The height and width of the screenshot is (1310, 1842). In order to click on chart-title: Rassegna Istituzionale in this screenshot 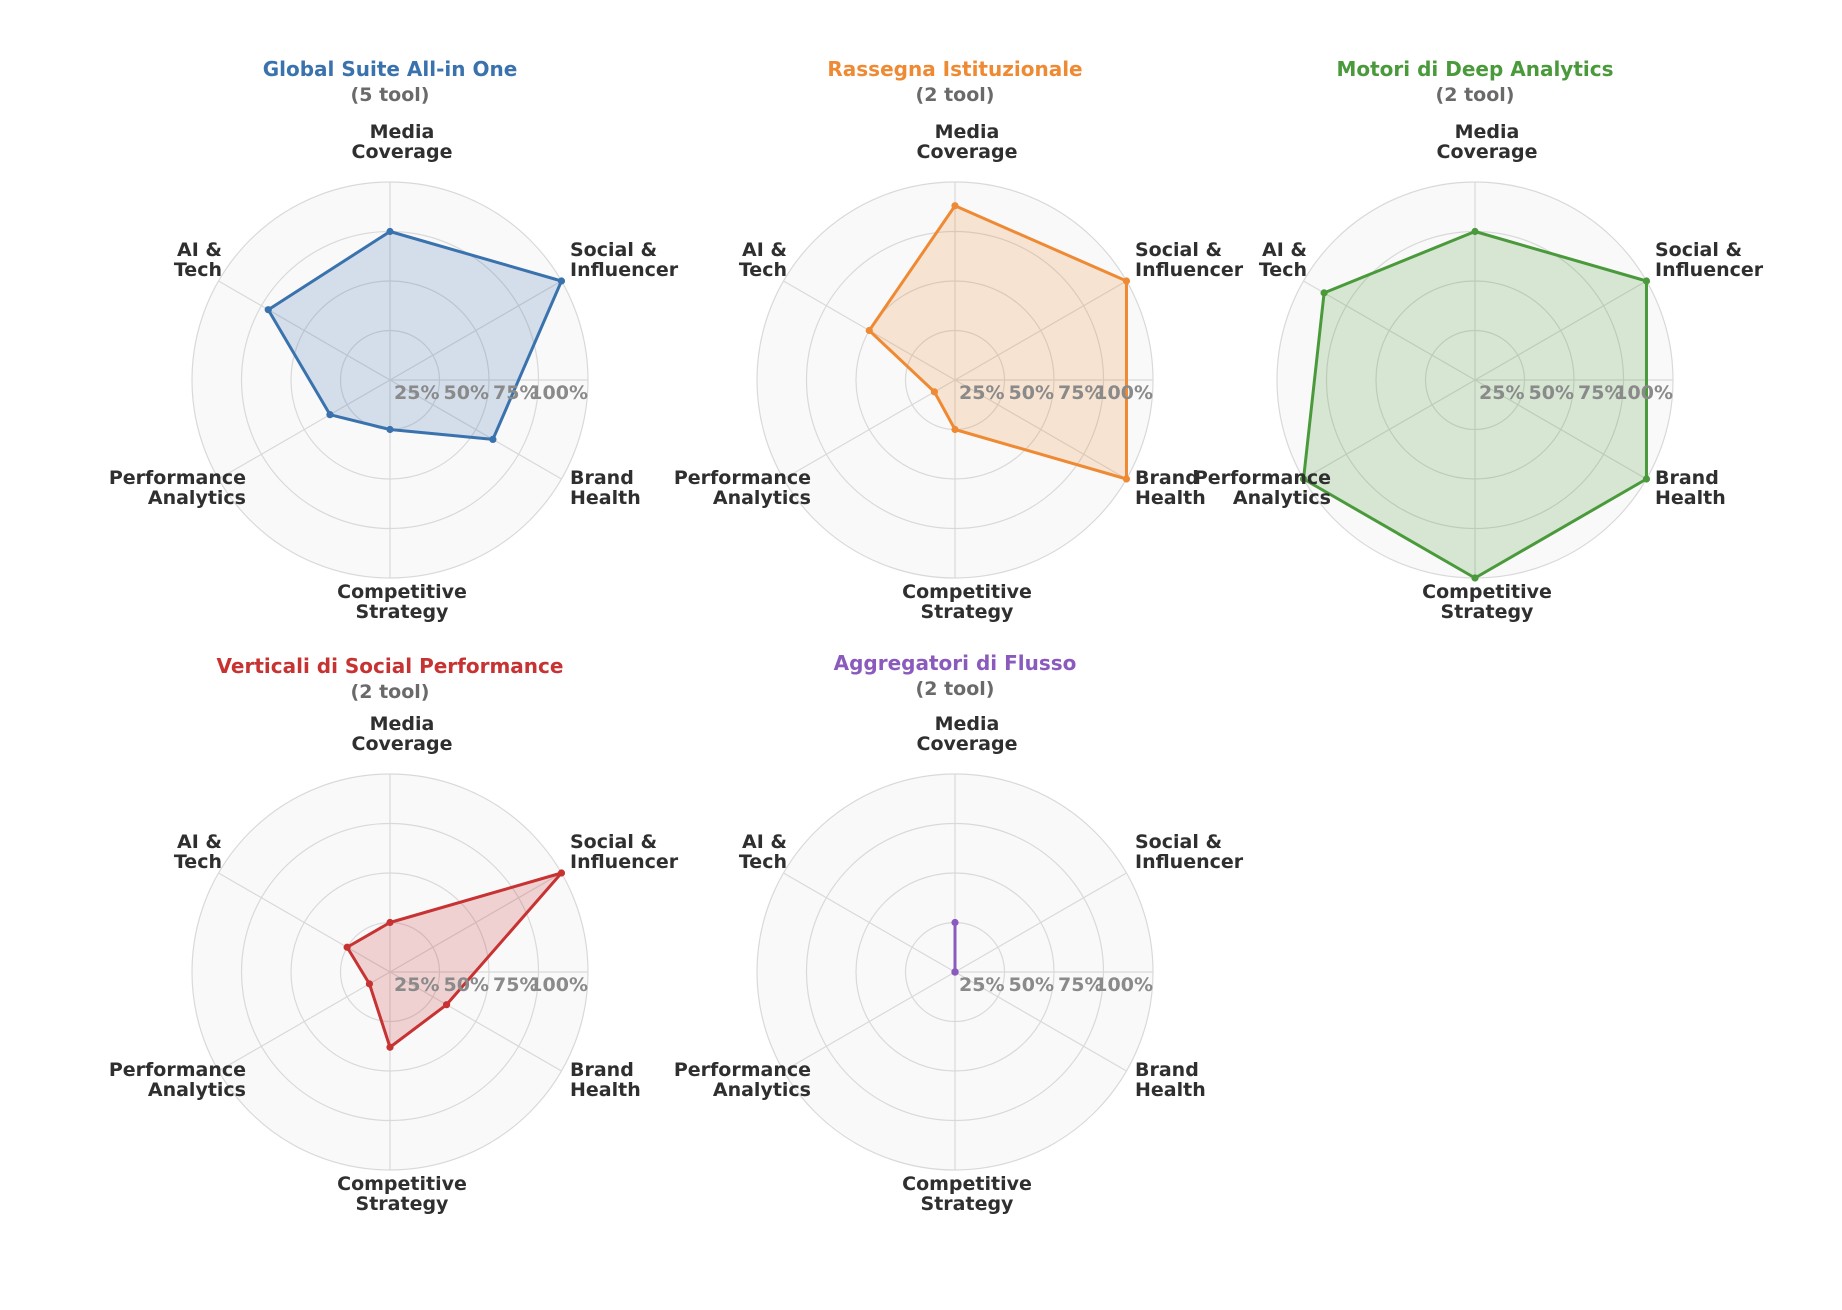, I will do `click(954, 69)`.